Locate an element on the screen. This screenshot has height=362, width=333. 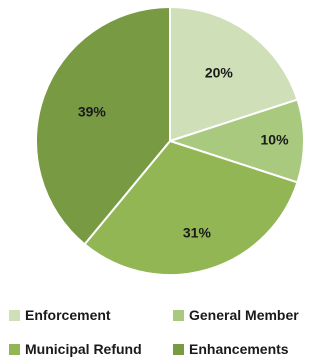
legend-label-general-member: General Member is located at coordinates (244, 315).